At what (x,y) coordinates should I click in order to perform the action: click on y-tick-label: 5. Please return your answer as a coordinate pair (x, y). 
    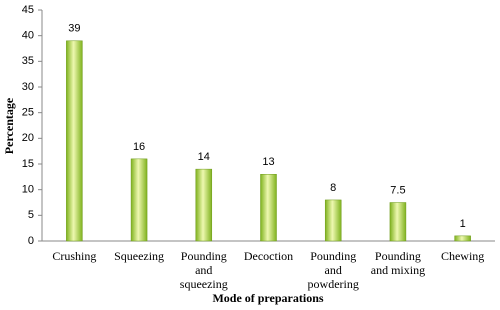
    Looking at the image, I should click on (31, 215).